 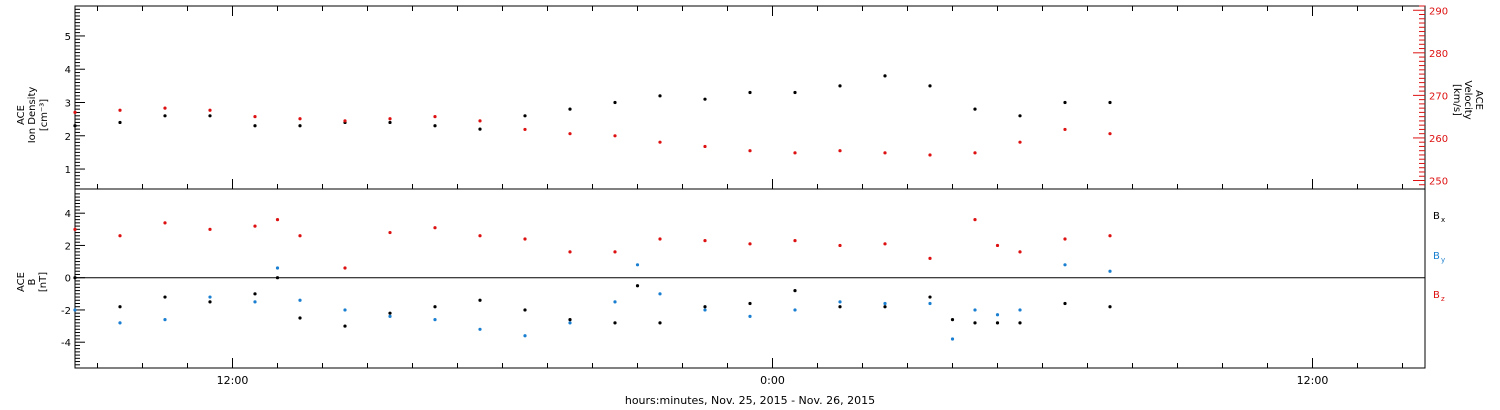 What do you see at coordinates (68, 70) in the screenshot?
I see `density-tick-label: 4` at bounding box center [68, 70].